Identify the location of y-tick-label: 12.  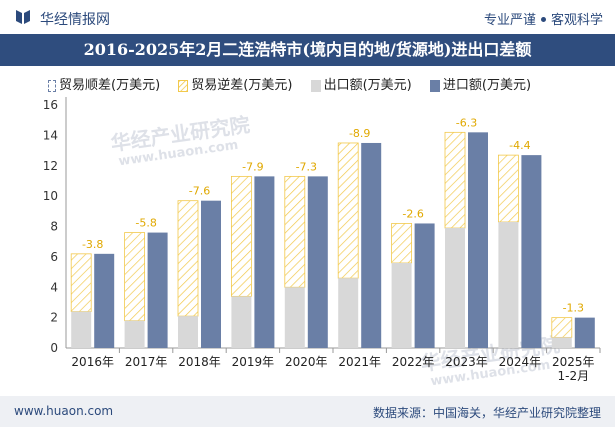
(50, 166).